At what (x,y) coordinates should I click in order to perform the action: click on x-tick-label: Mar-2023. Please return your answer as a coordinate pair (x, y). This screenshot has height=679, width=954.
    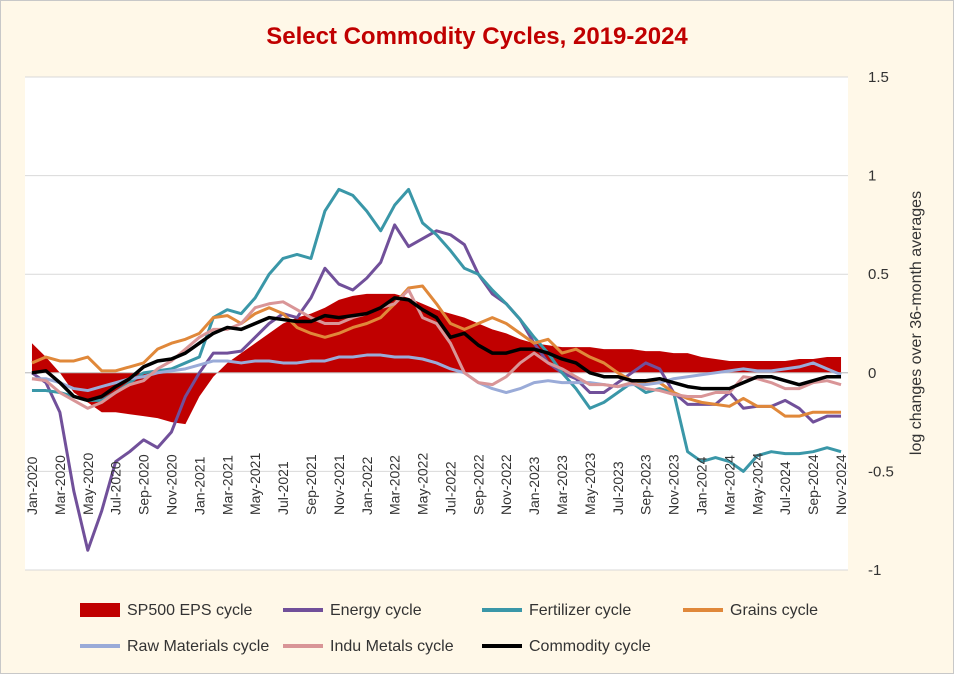
    Looking at the image, I should click on (562, 485).